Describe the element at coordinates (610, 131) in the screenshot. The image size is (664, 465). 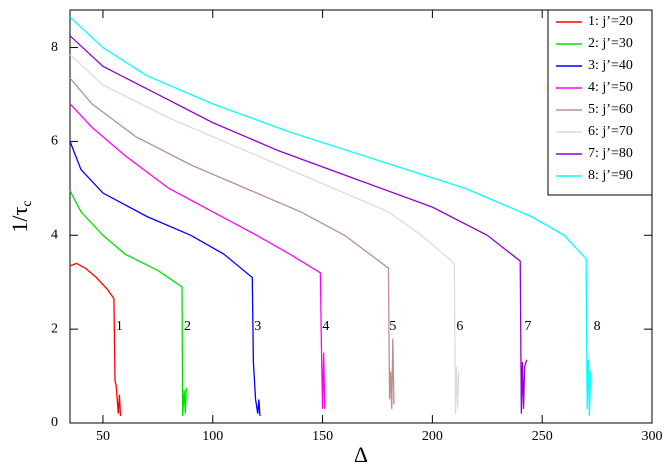
I see `legend-label: 6: j’=70` at that location.